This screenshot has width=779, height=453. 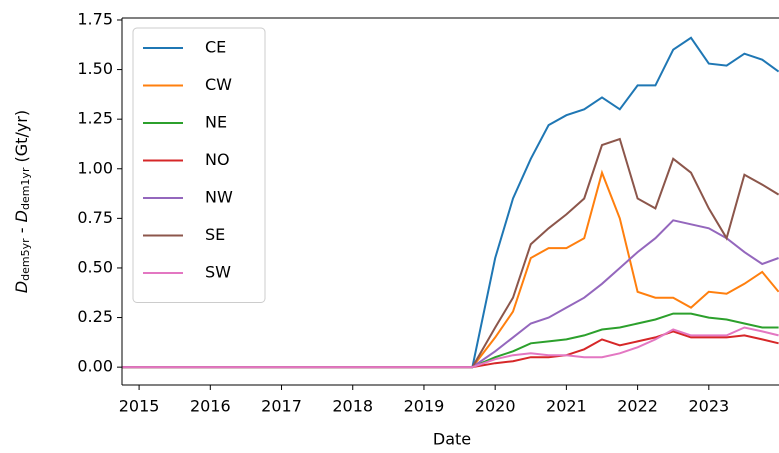 I want to click on x-tick-label: 2022, so click(x=637, y=406).